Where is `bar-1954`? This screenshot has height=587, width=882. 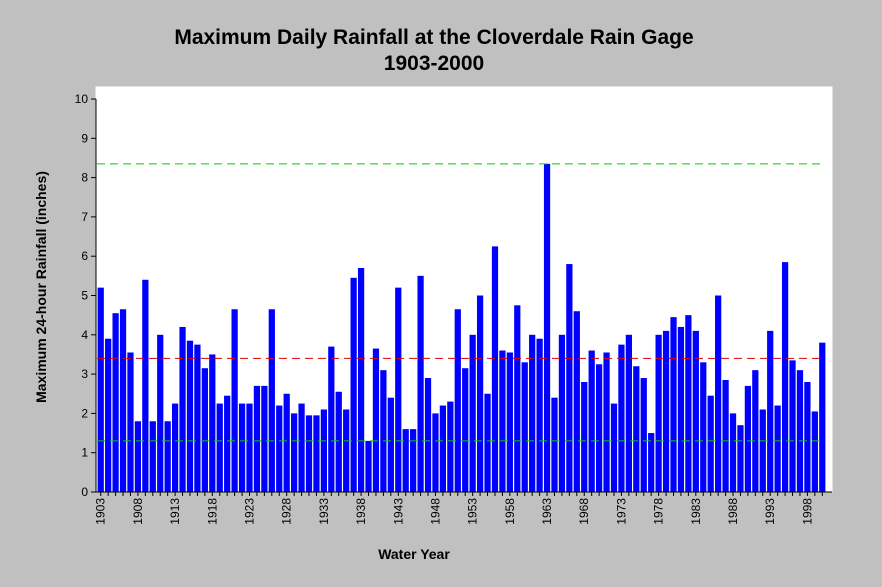 bar-1954 is located at coordinates (480, 393).